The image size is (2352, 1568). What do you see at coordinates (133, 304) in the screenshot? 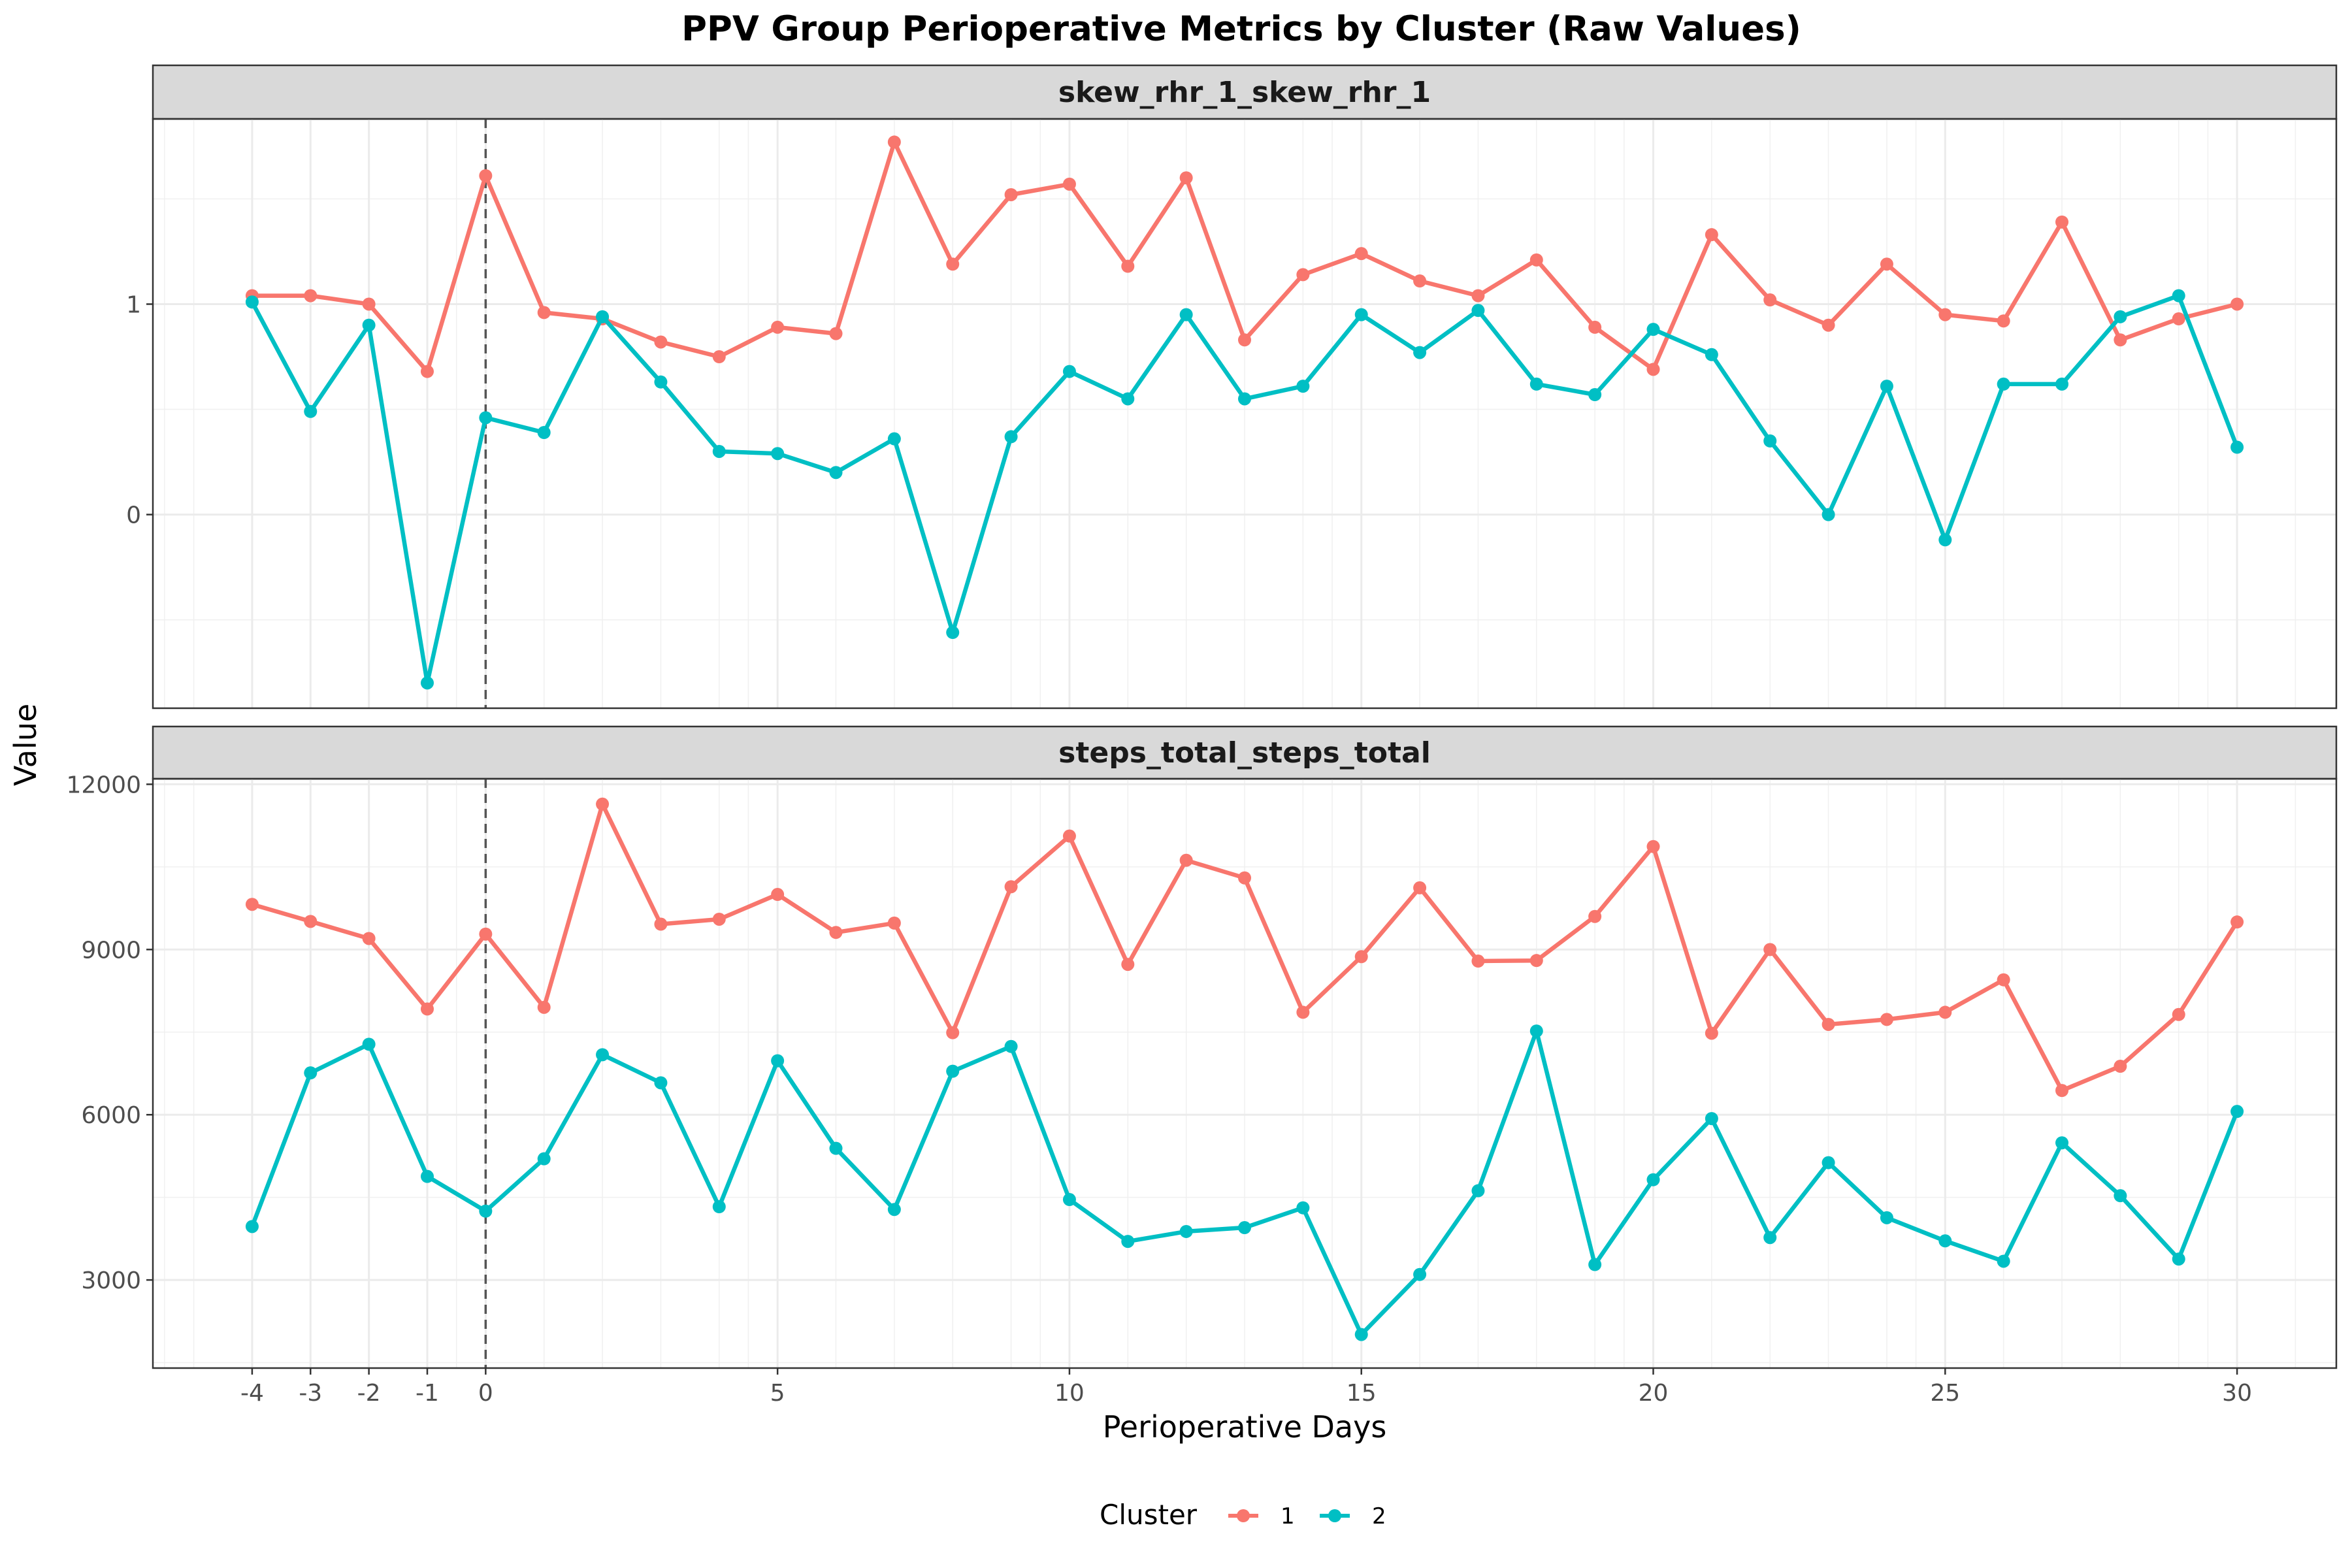
I see `y-tick-label: 1` at bounding box center [133, 304].